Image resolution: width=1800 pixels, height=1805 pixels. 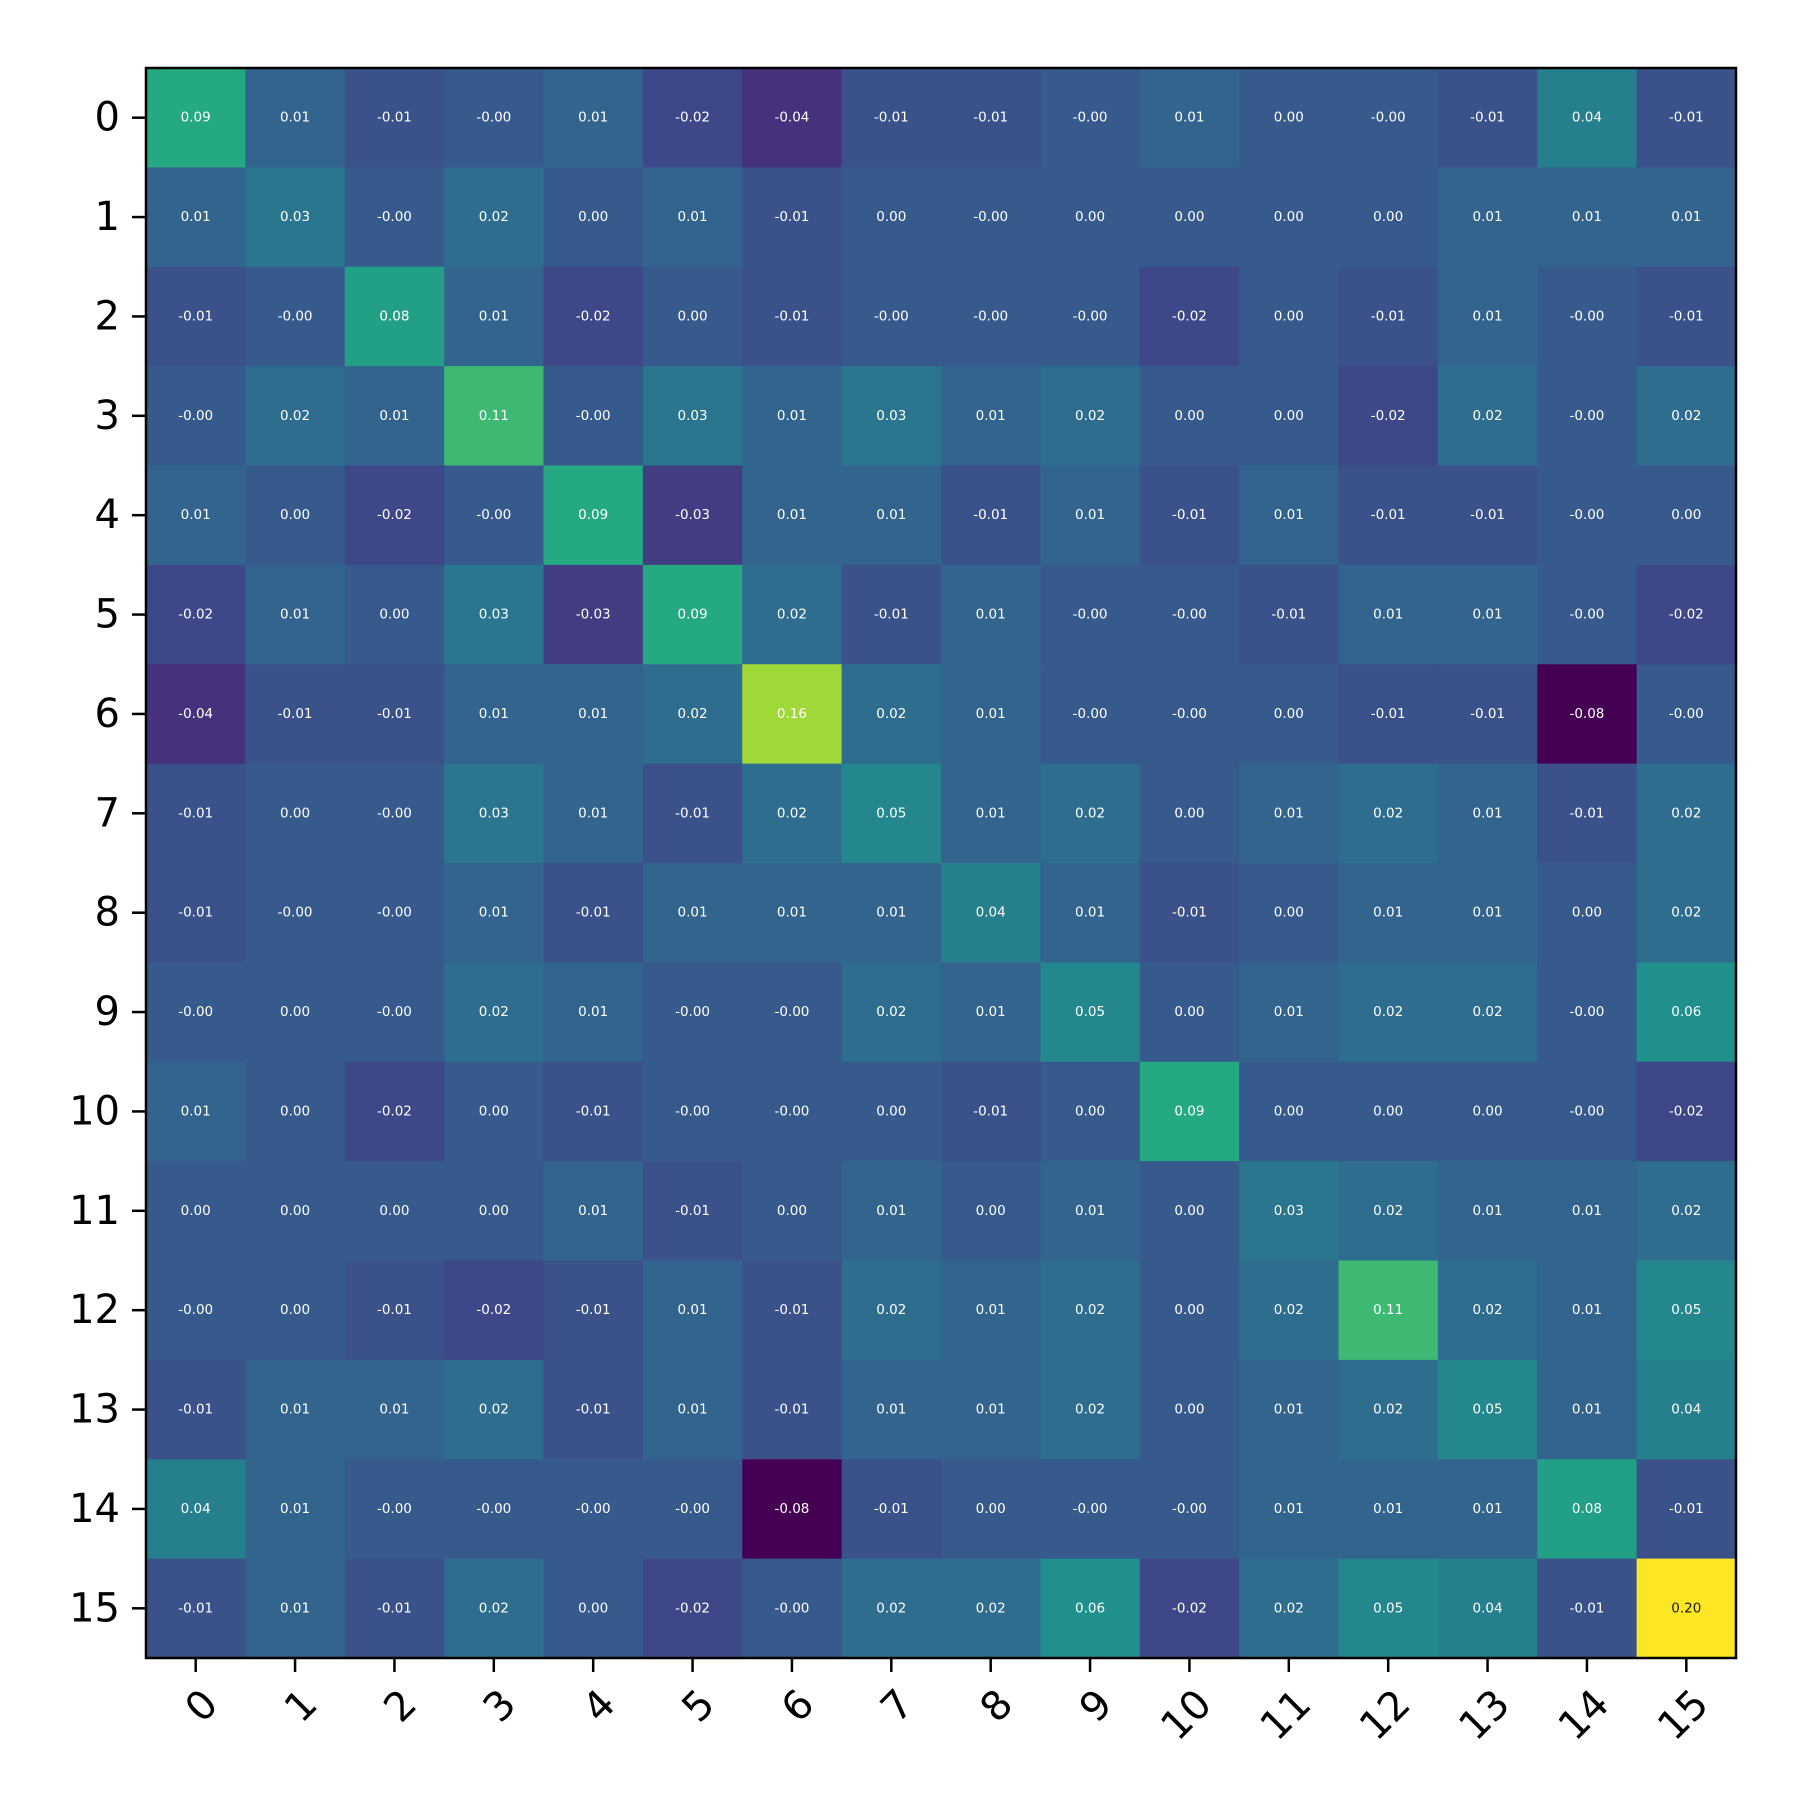 I want to click on heatmap-cell-r10-c10, so click(x=1189, y=1111).